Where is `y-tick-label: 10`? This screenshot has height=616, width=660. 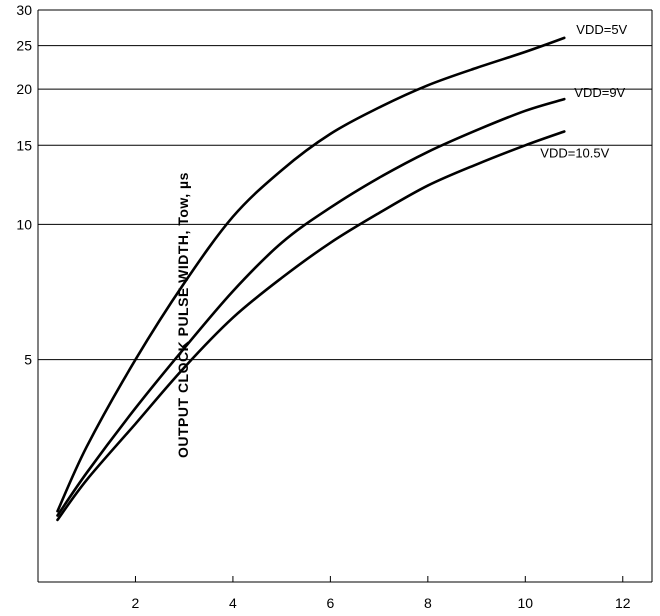
y-tick-label: 10 is located at coordinates (24, 224).